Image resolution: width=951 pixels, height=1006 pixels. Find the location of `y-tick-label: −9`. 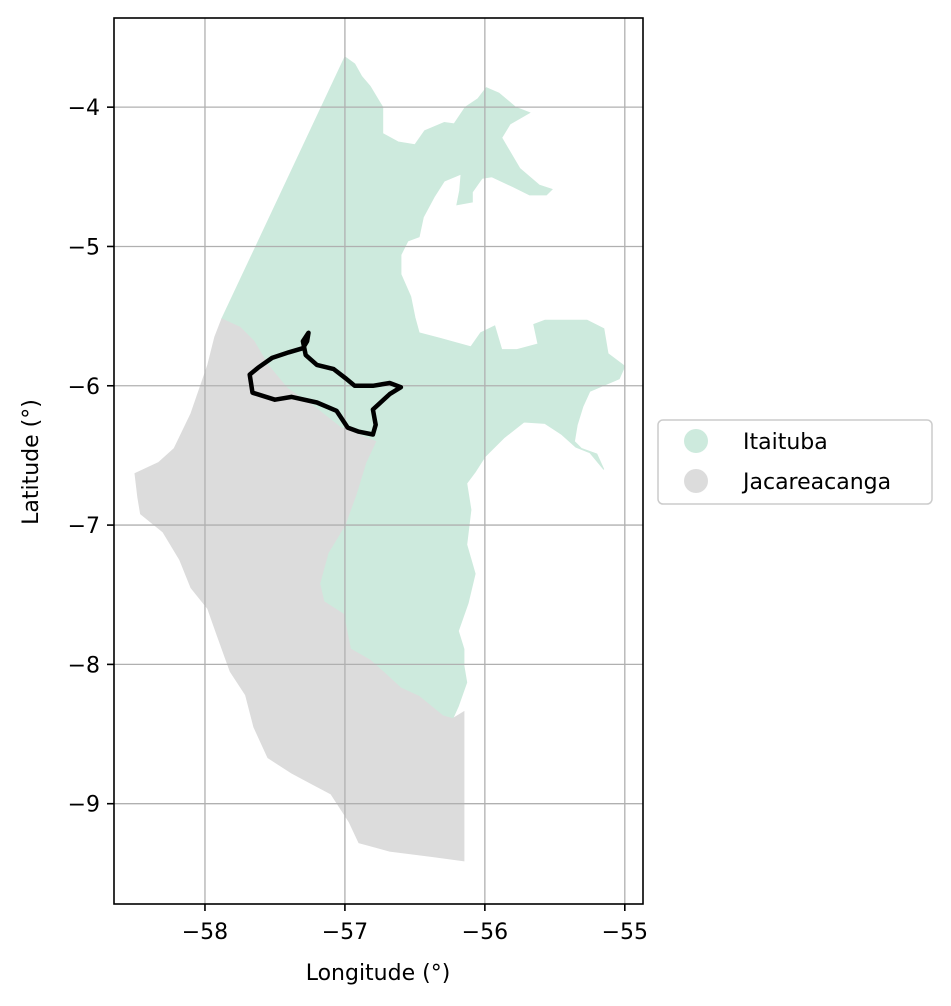

y-tick-label: −9 is located at coordinates (84, 805).